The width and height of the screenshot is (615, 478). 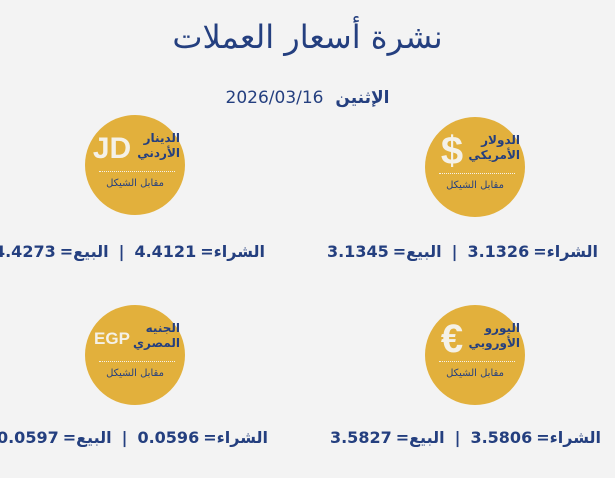 What do you see at coordinates (498, 251) in the screenshot?
I see `buy-value: 3.1326` at bounding box center [498, 251].